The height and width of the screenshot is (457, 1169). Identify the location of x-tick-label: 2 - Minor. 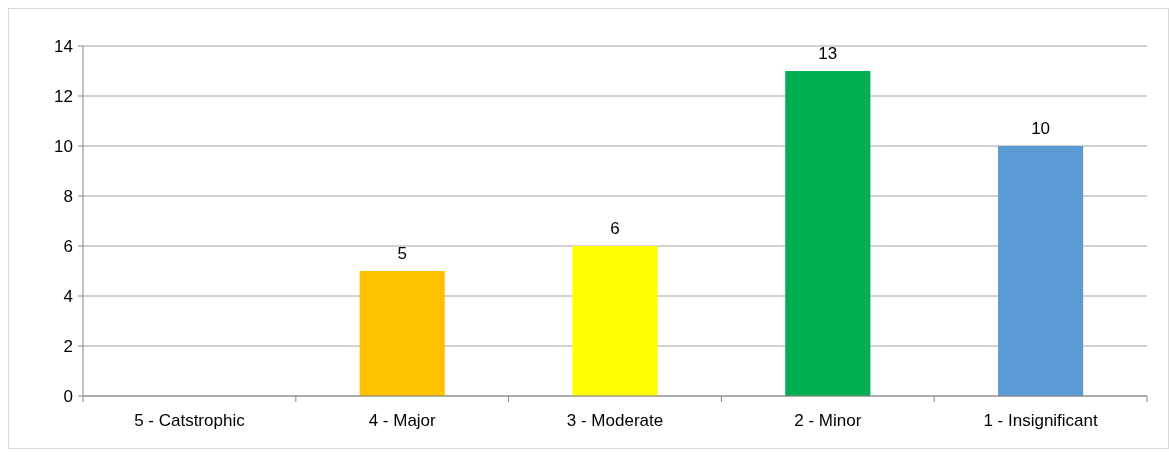
(828, 420).